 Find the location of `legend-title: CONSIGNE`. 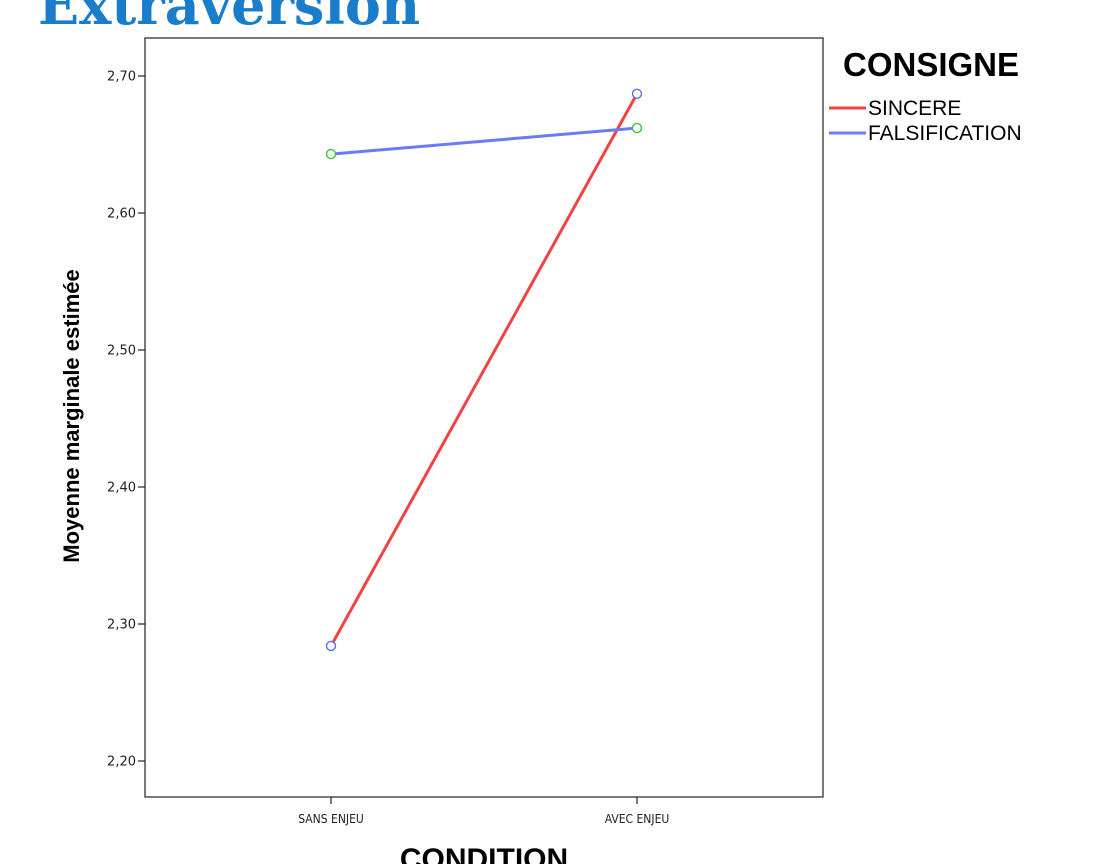

legend-title: CONSIGNE is located at coordinates (931, 64).